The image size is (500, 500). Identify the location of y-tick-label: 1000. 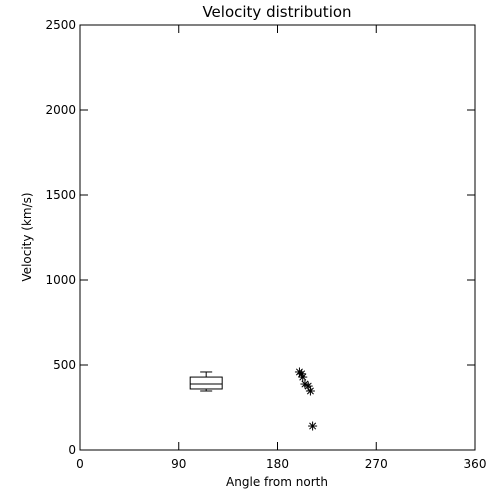
(60, 280).